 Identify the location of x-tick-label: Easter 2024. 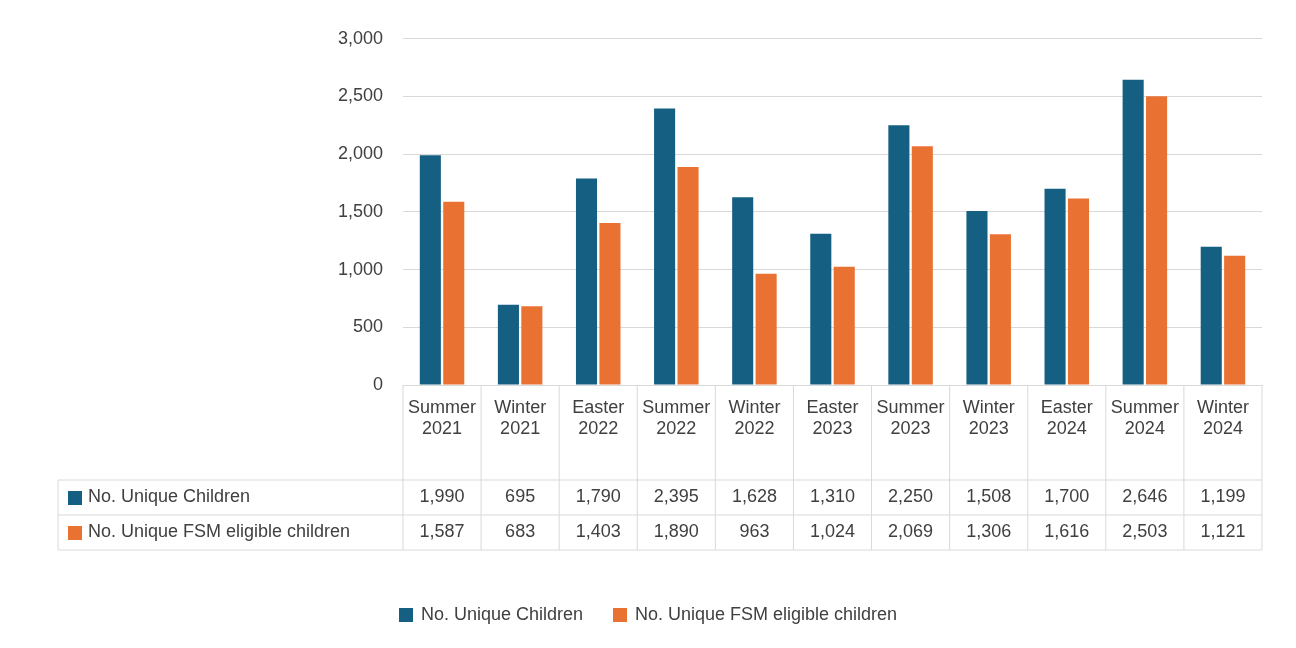
(1066, 417).